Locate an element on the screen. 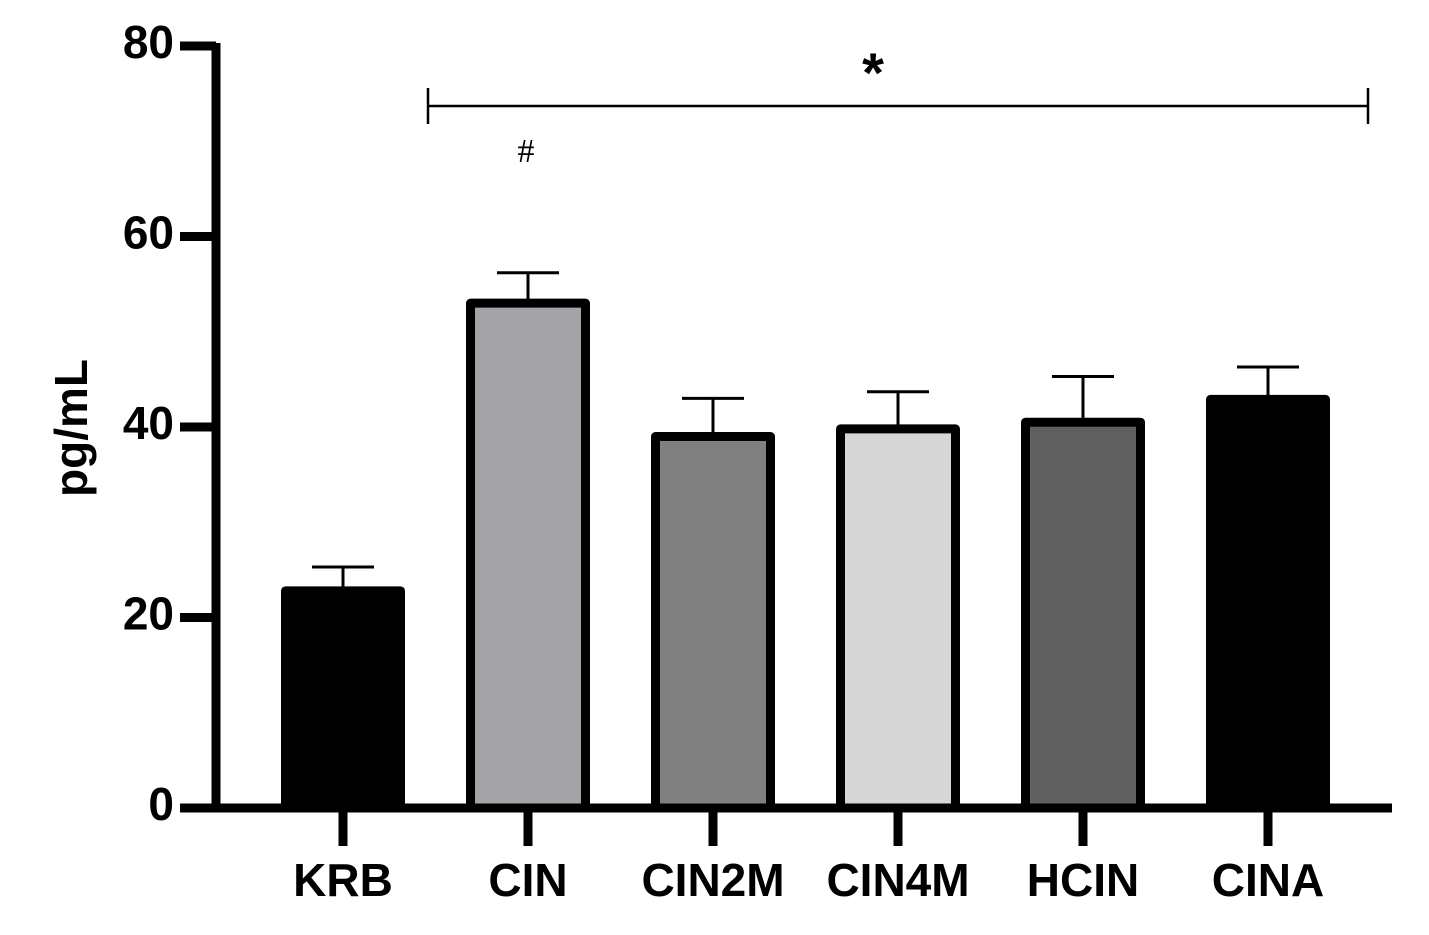 The image size is (1429, 935). bar-cin is located at coordinates (528, 555).